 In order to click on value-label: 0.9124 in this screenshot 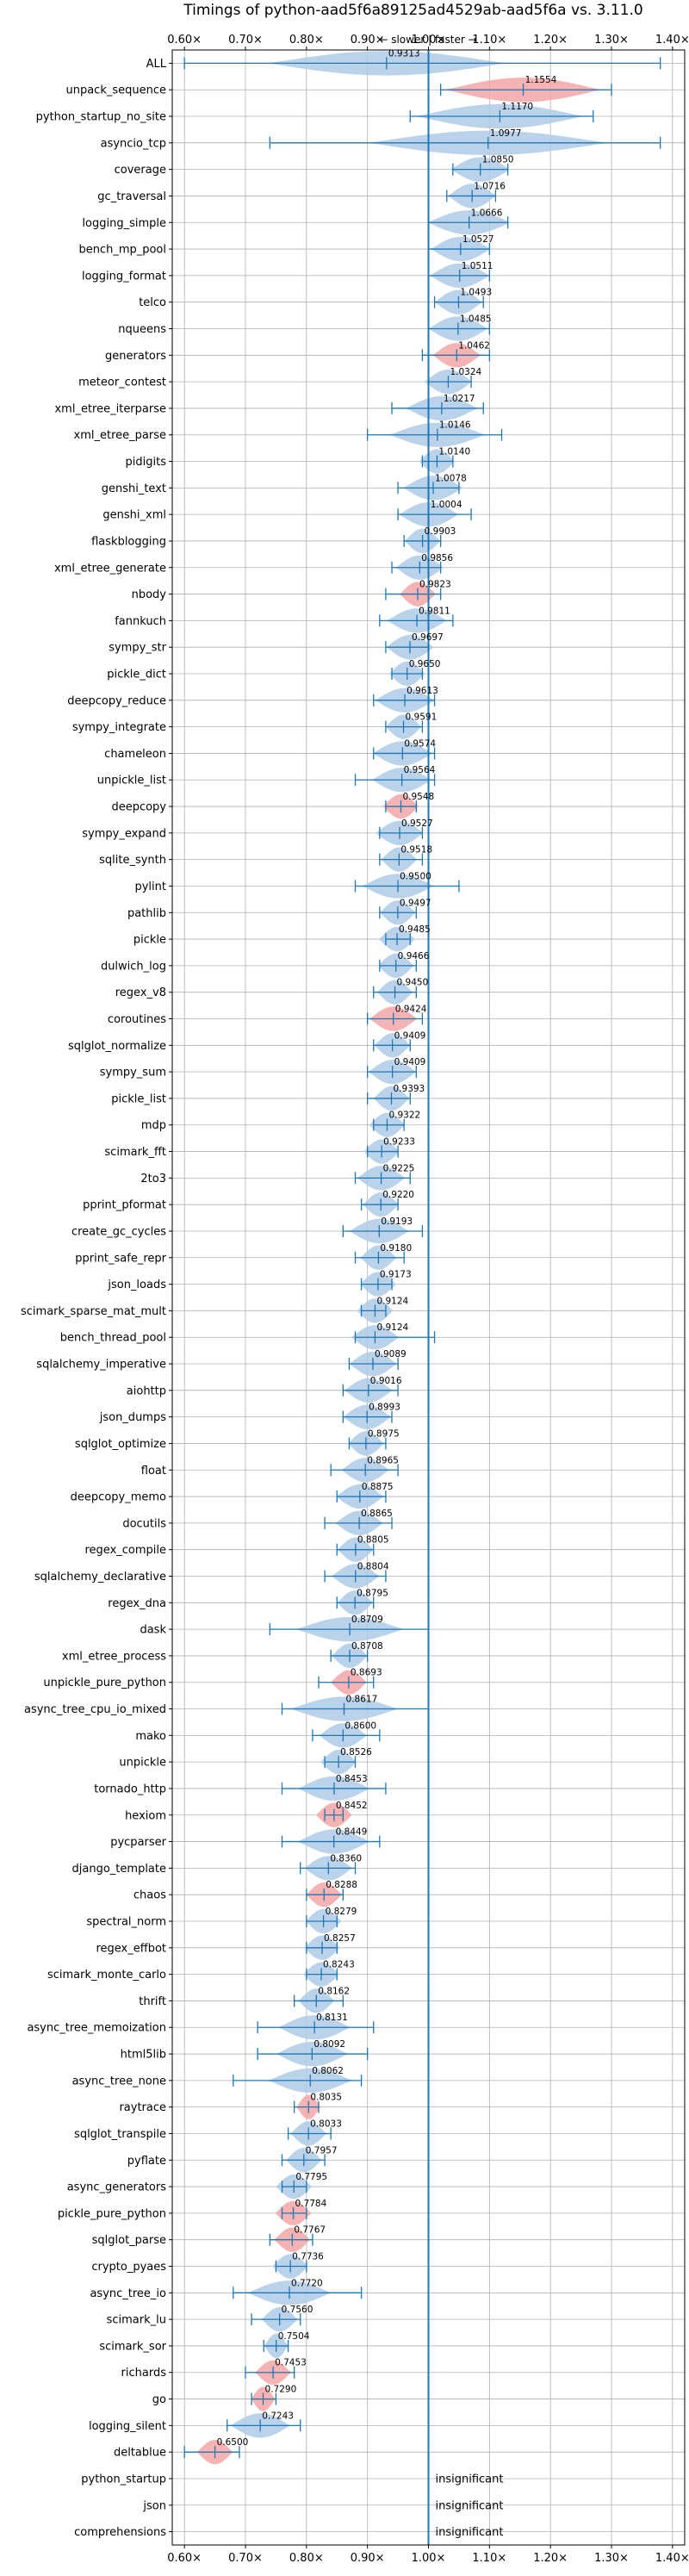, I will do `click(392, 1328)`.